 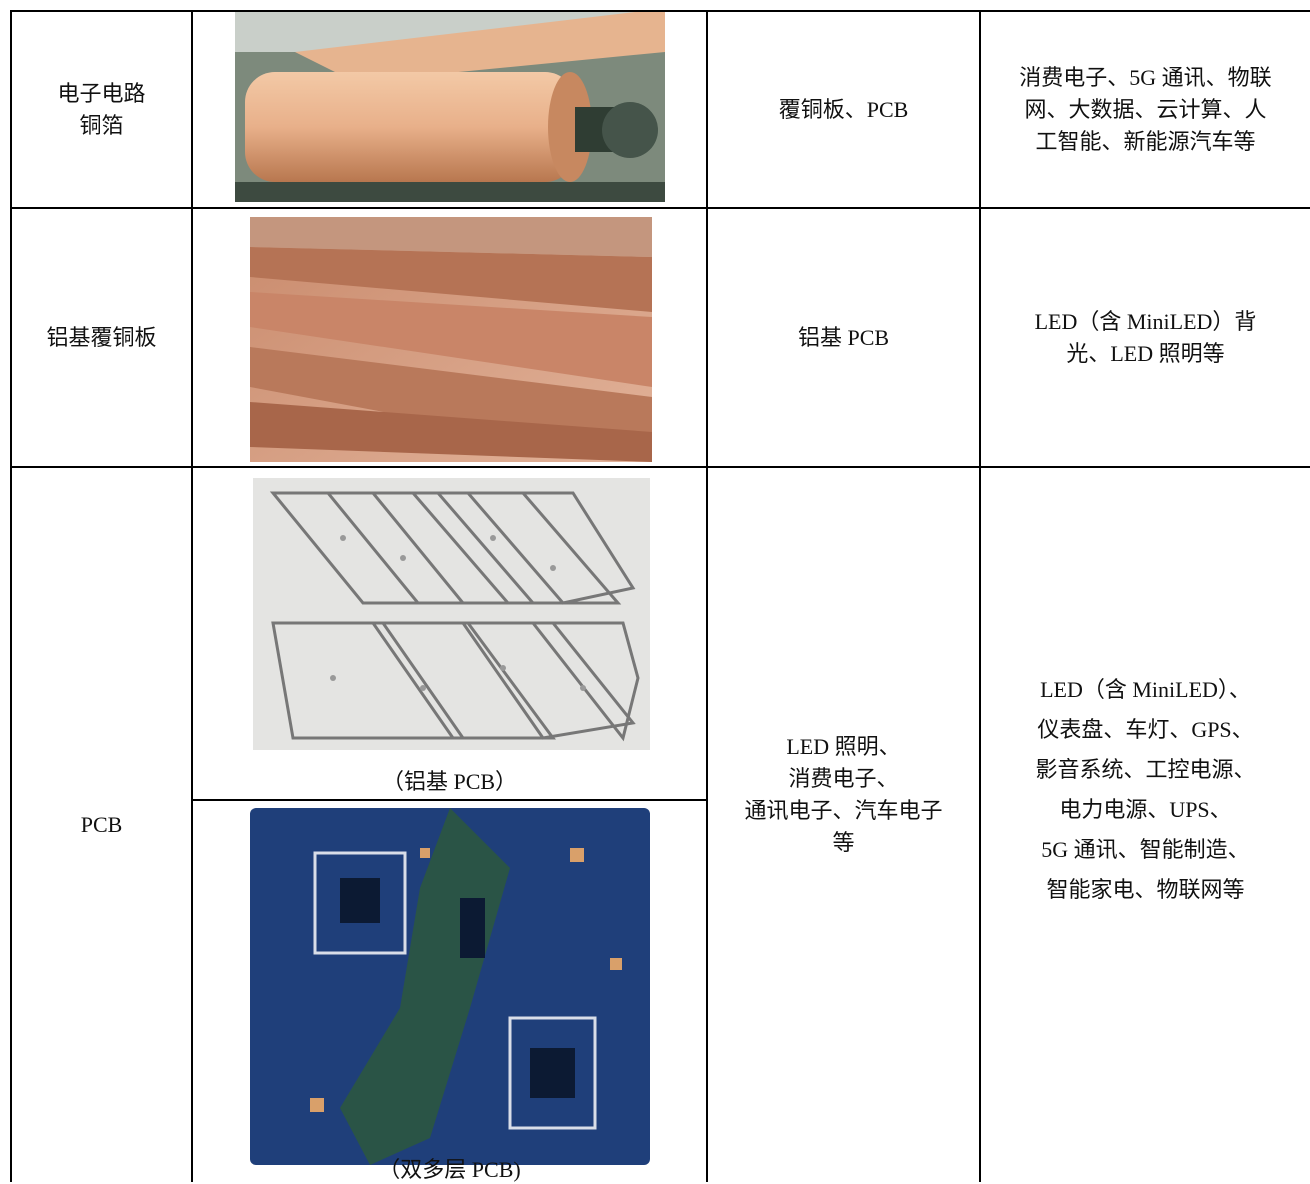 I want to click on applications-cell: LED（含 MiniLED）背 光、LED 照明等, so click(x=1145, y=337).